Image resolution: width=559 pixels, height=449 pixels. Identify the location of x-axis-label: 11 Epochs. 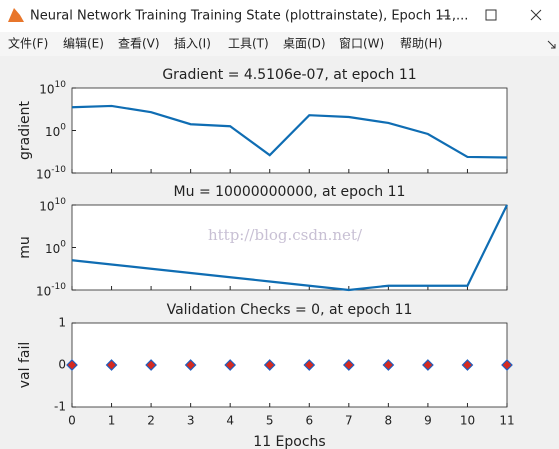
(289, 441).